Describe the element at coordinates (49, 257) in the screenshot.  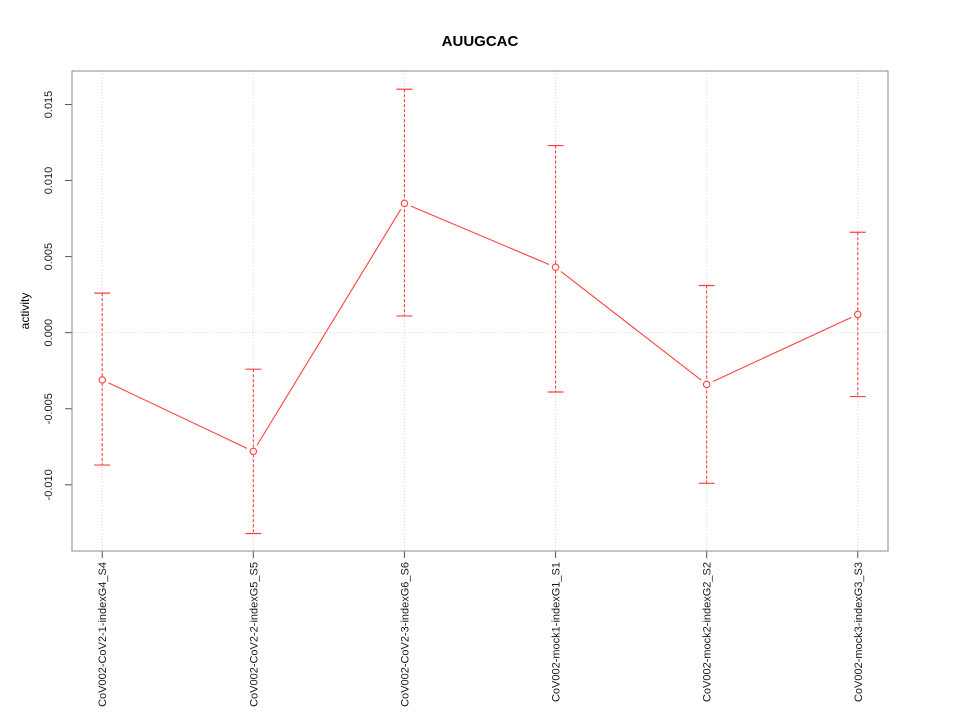
I see `y-tick-label: 0.005` at that location.